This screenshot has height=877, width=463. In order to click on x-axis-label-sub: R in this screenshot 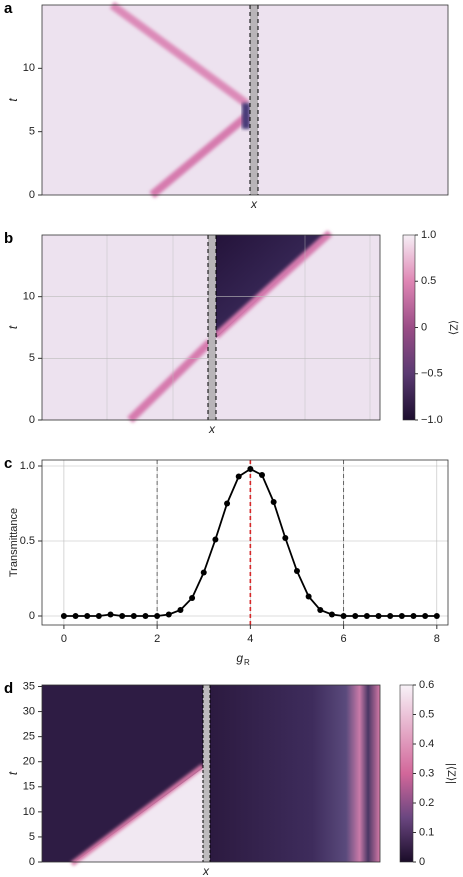, I will do `click(247, 662)`.